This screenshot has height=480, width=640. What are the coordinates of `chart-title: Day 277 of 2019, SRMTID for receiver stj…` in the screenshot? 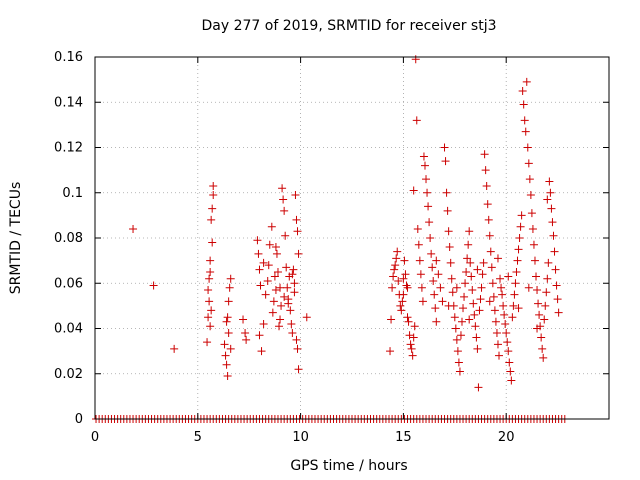 It's located at (349, 26).